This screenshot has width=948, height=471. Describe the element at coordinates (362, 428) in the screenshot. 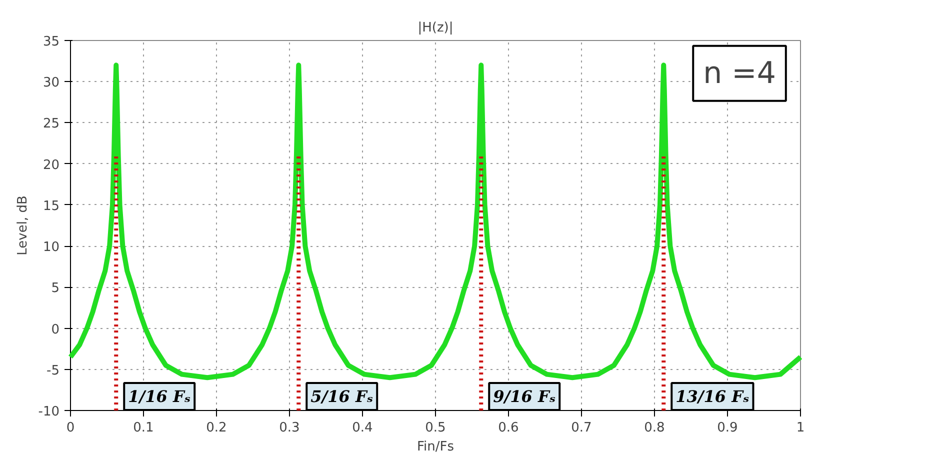

I see `x-tick-label: 0.4` at that location.